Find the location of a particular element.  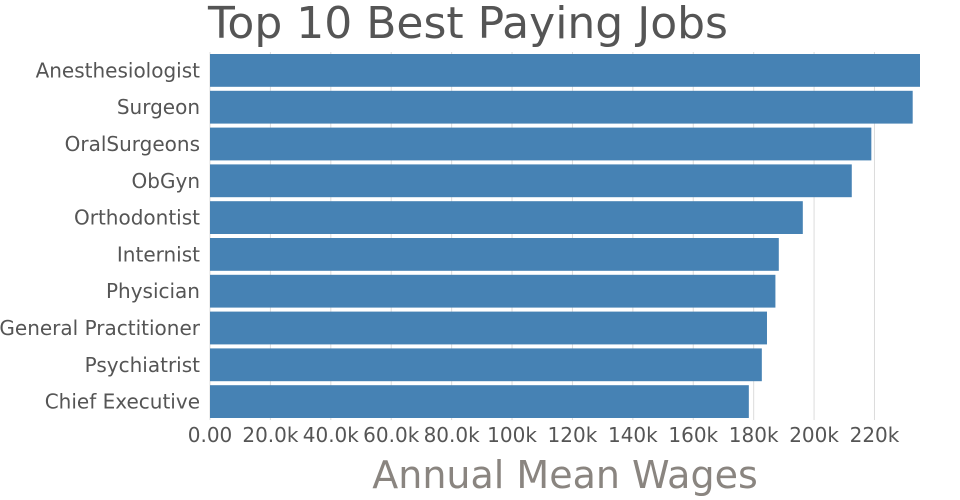

category-label: Anesthesiologist is located at coordinates (118, 70).